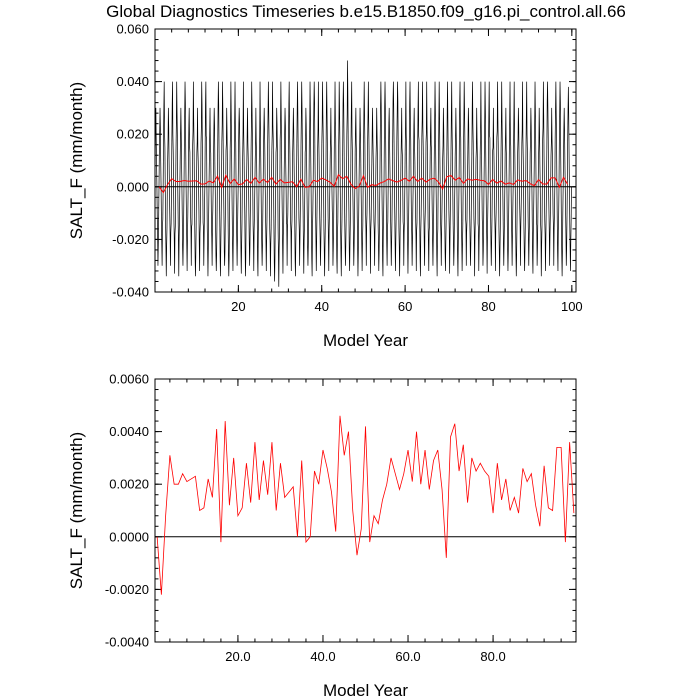 The image size is (700, 700). Describe the element at coordinates (129, 536) in the screenshot. I see `y-tick-label: 0.0000` at that location.